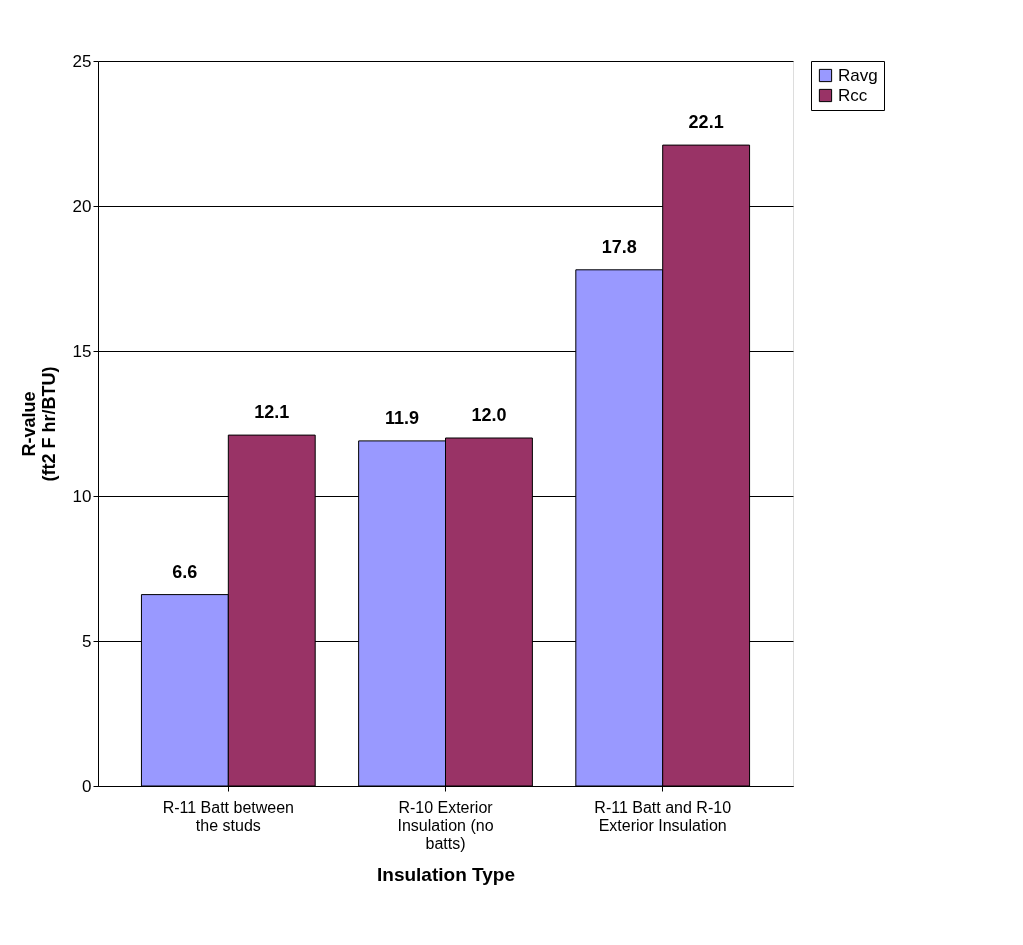 This screenshot has height=945, width=1023. I want to click on y-tick-label: 10, so click(82, 496).